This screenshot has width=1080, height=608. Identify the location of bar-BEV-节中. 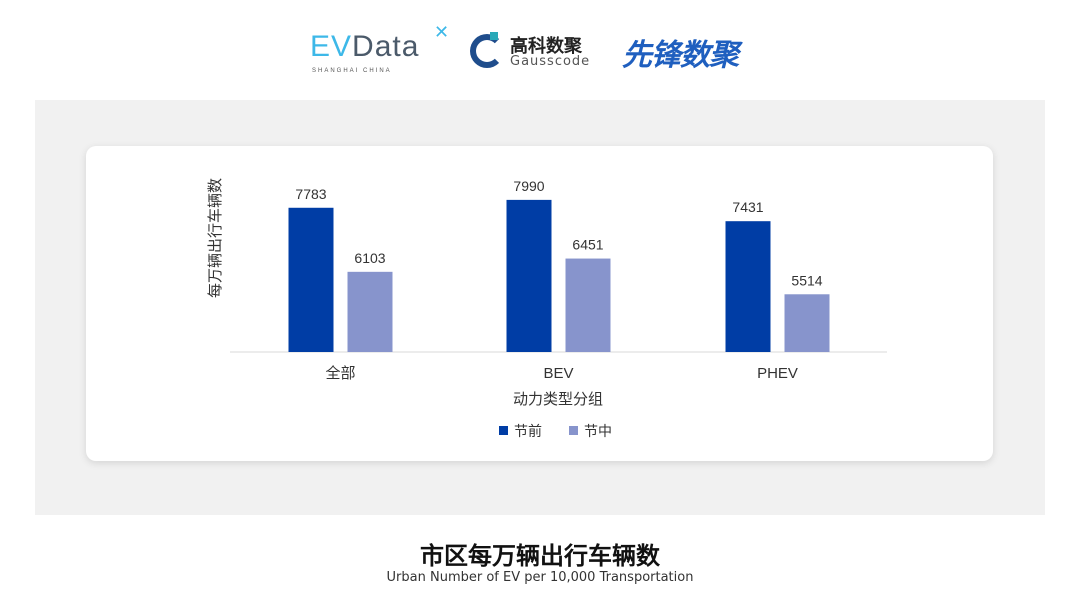
(588, 305).